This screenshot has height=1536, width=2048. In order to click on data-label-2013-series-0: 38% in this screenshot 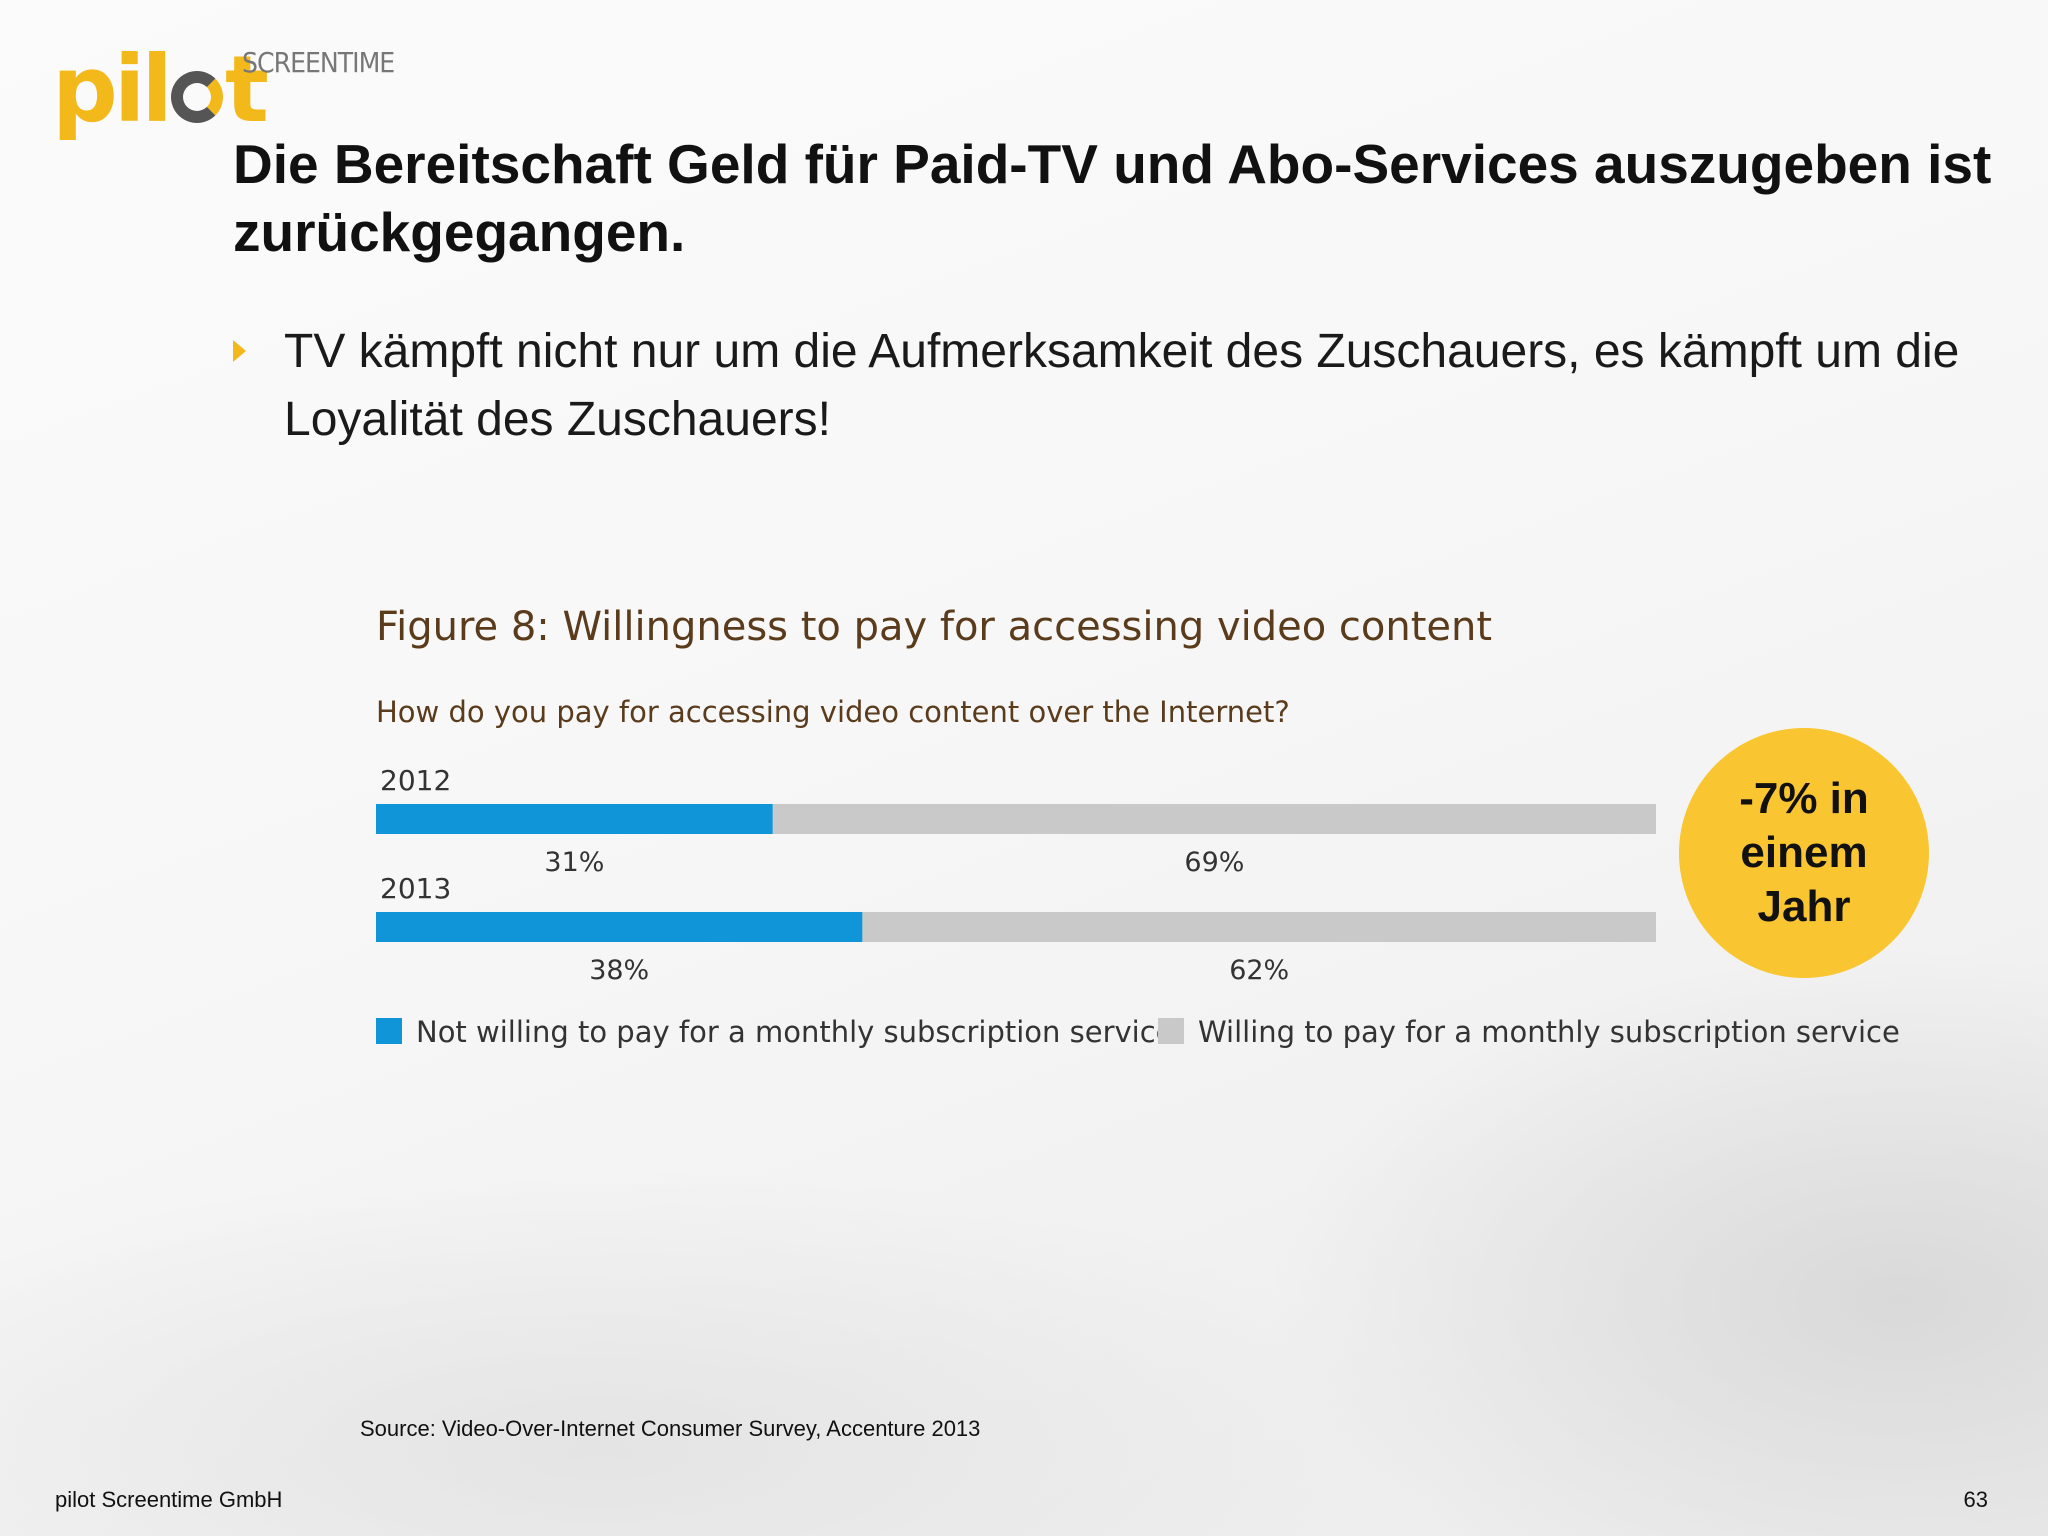, I will do `click(619, 970)`.